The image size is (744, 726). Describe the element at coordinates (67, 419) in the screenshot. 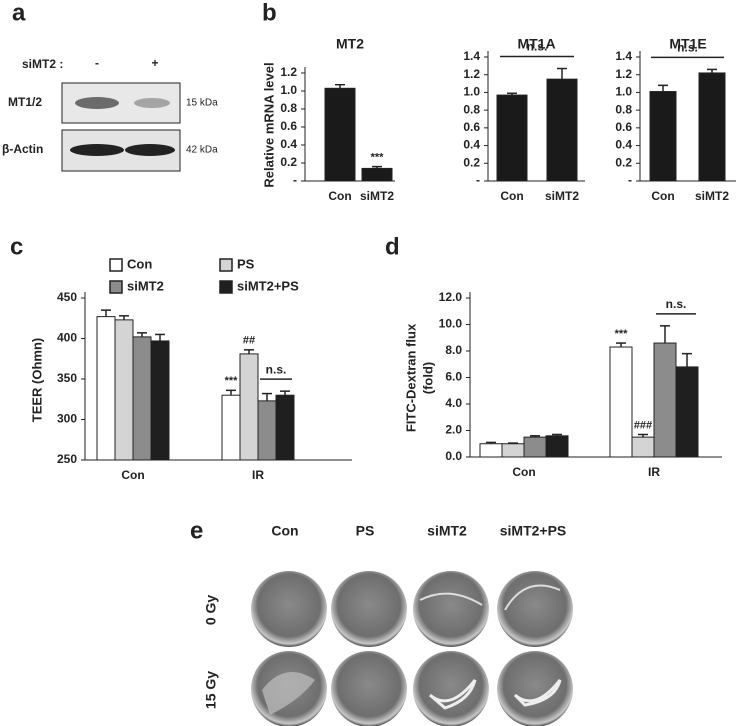

I see `y-tick-label: 300` at that location.